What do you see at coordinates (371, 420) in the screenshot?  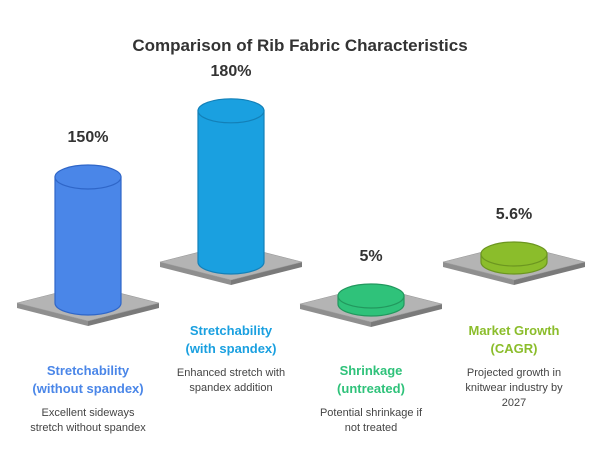 I see `category-description: Potential shrinkage if not treated` at bounding box center [371, 420].